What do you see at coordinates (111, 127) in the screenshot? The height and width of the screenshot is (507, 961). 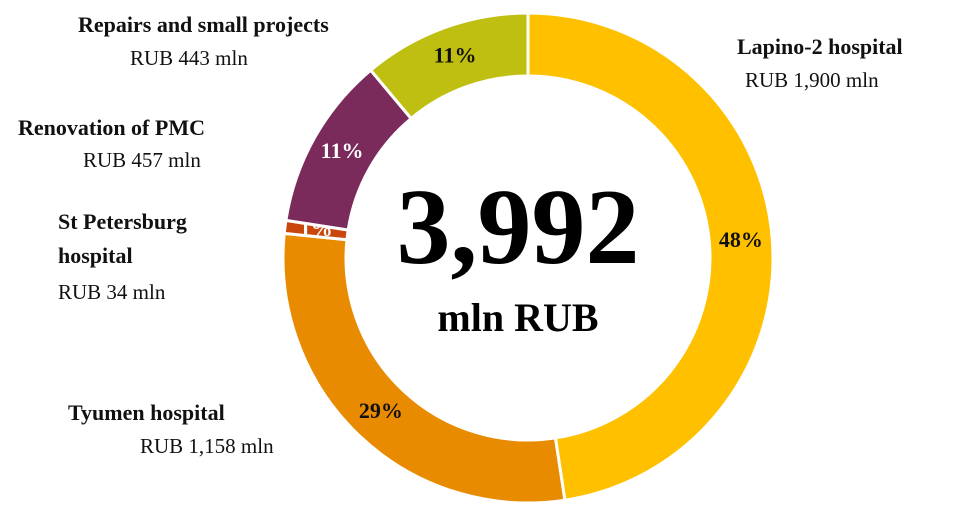 I see `category-label: Renovation of PMC` at bounding box center [111, 127].